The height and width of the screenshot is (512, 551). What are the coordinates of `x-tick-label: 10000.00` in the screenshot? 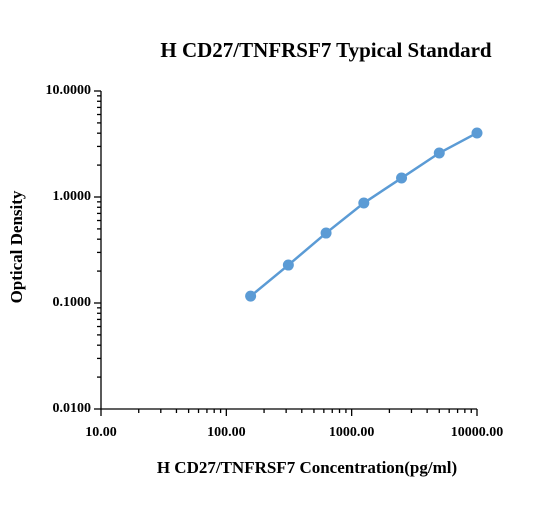 It's located at (477, 432).